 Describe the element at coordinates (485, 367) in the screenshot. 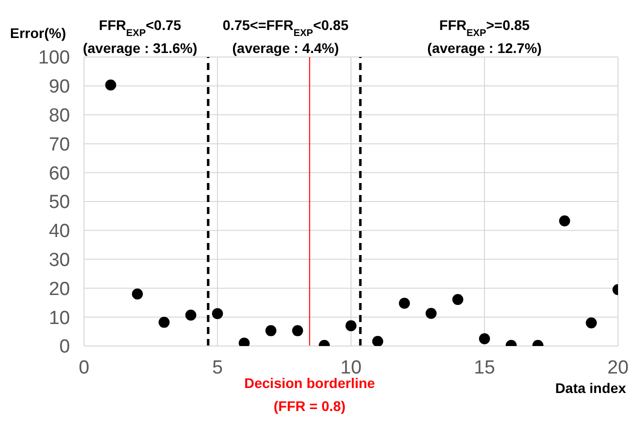

I see `x-tick-label: 15` at that location.